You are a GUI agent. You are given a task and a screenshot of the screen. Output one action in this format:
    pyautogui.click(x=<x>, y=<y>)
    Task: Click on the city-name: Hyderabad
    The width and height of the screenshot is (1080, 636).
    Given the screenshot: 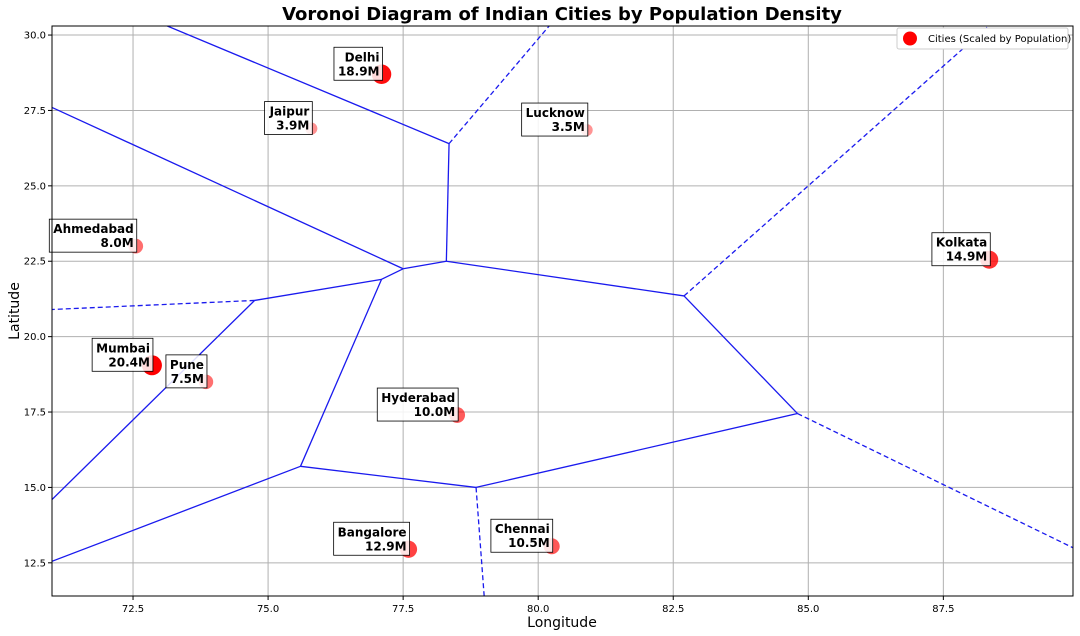 What is the action you would take?
    pyautogui.click(x=418, y=398)
    